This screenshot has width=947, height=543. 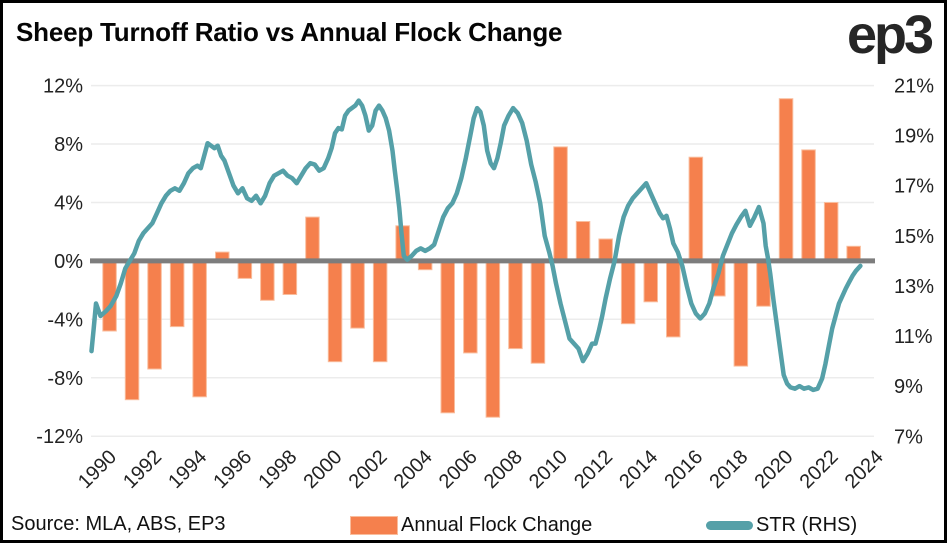 I want to click on x-axis-tick-label: 2006, so click(x=458, y=469).